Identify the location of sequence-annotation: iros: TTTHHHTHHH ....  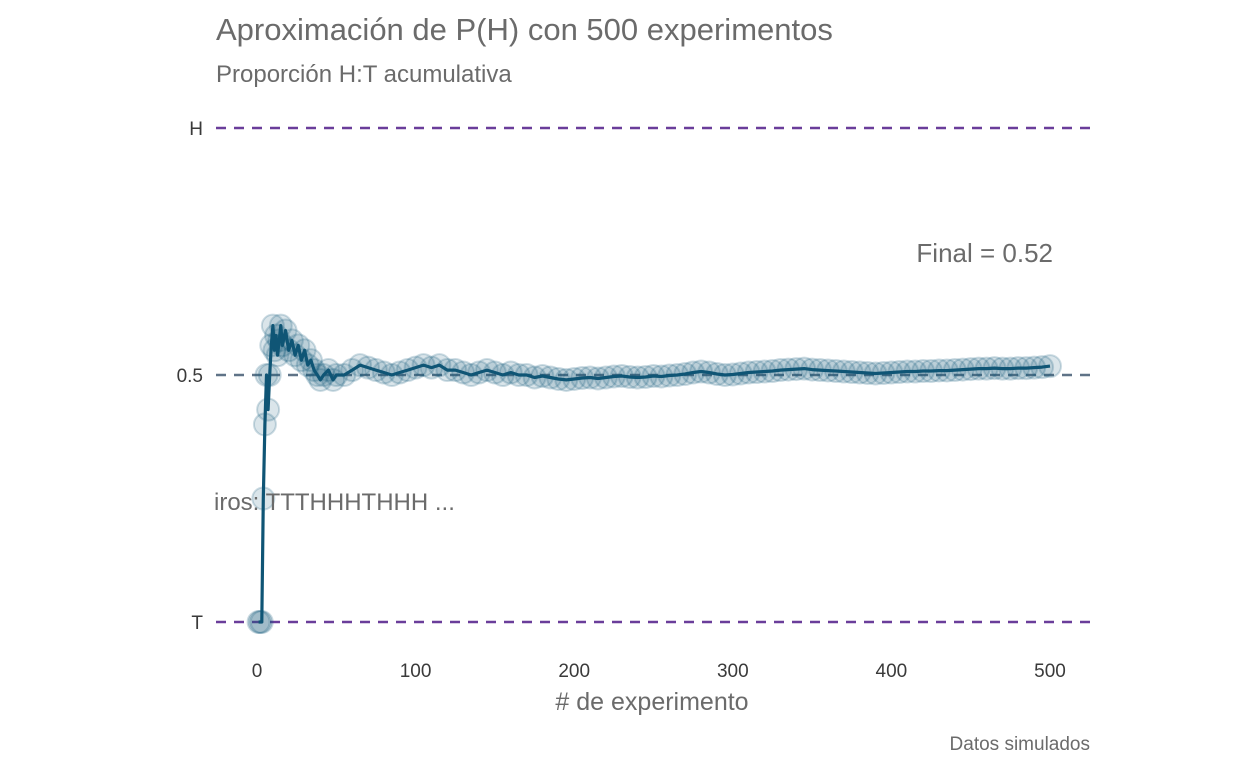
(334, 502).